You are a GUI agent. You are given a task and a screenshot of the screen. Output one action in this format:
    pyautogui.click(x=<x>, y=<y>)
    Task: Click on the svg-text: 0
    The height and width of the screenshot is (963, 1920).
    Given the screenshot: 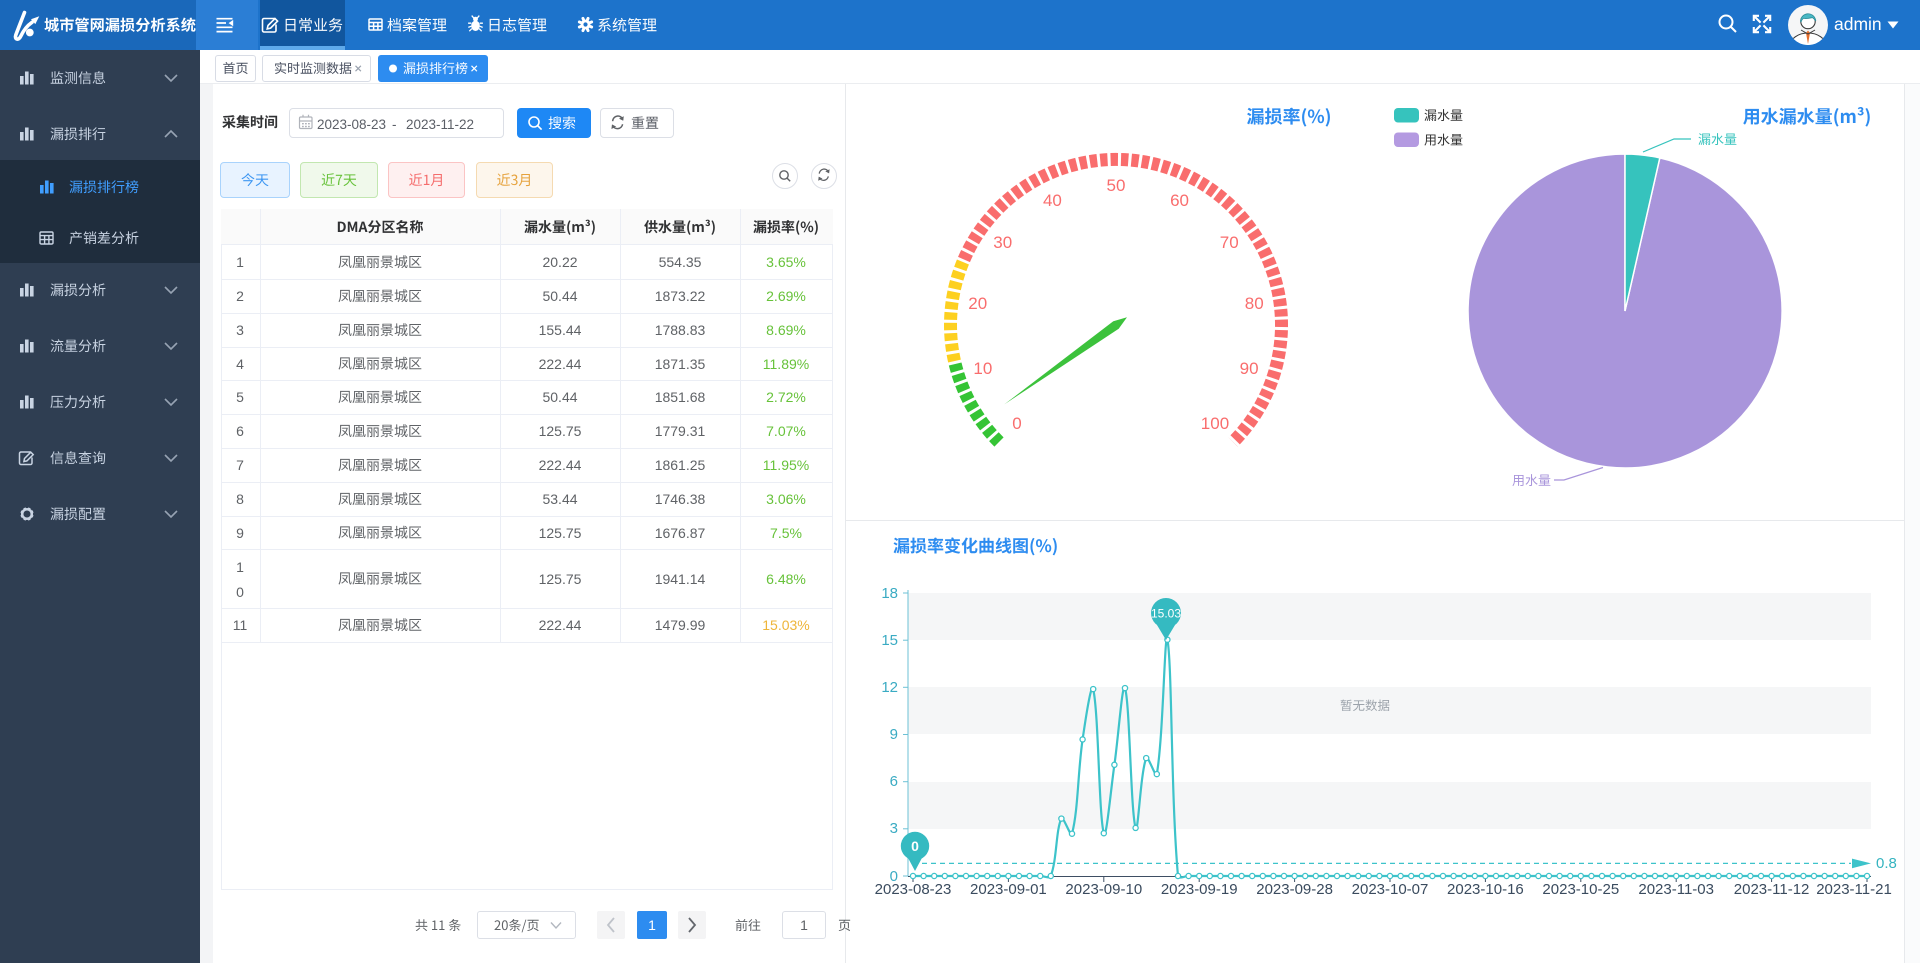 What is the action you would take?
    pyautogui.click(x=915, y=846)
    